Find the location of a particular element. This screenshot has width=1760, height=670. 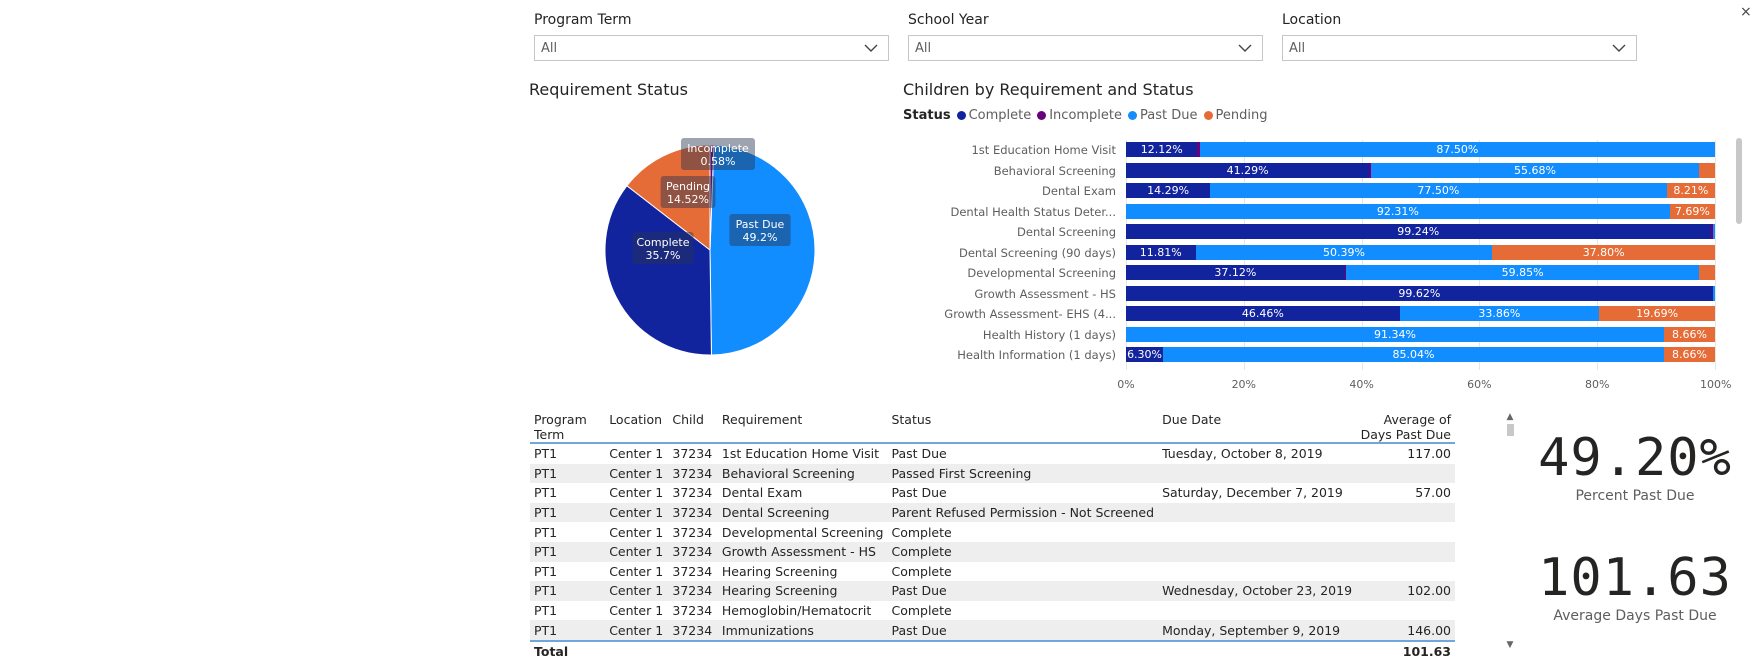

bar-data-label: 41.29% is located at coordinates (1247, 170).